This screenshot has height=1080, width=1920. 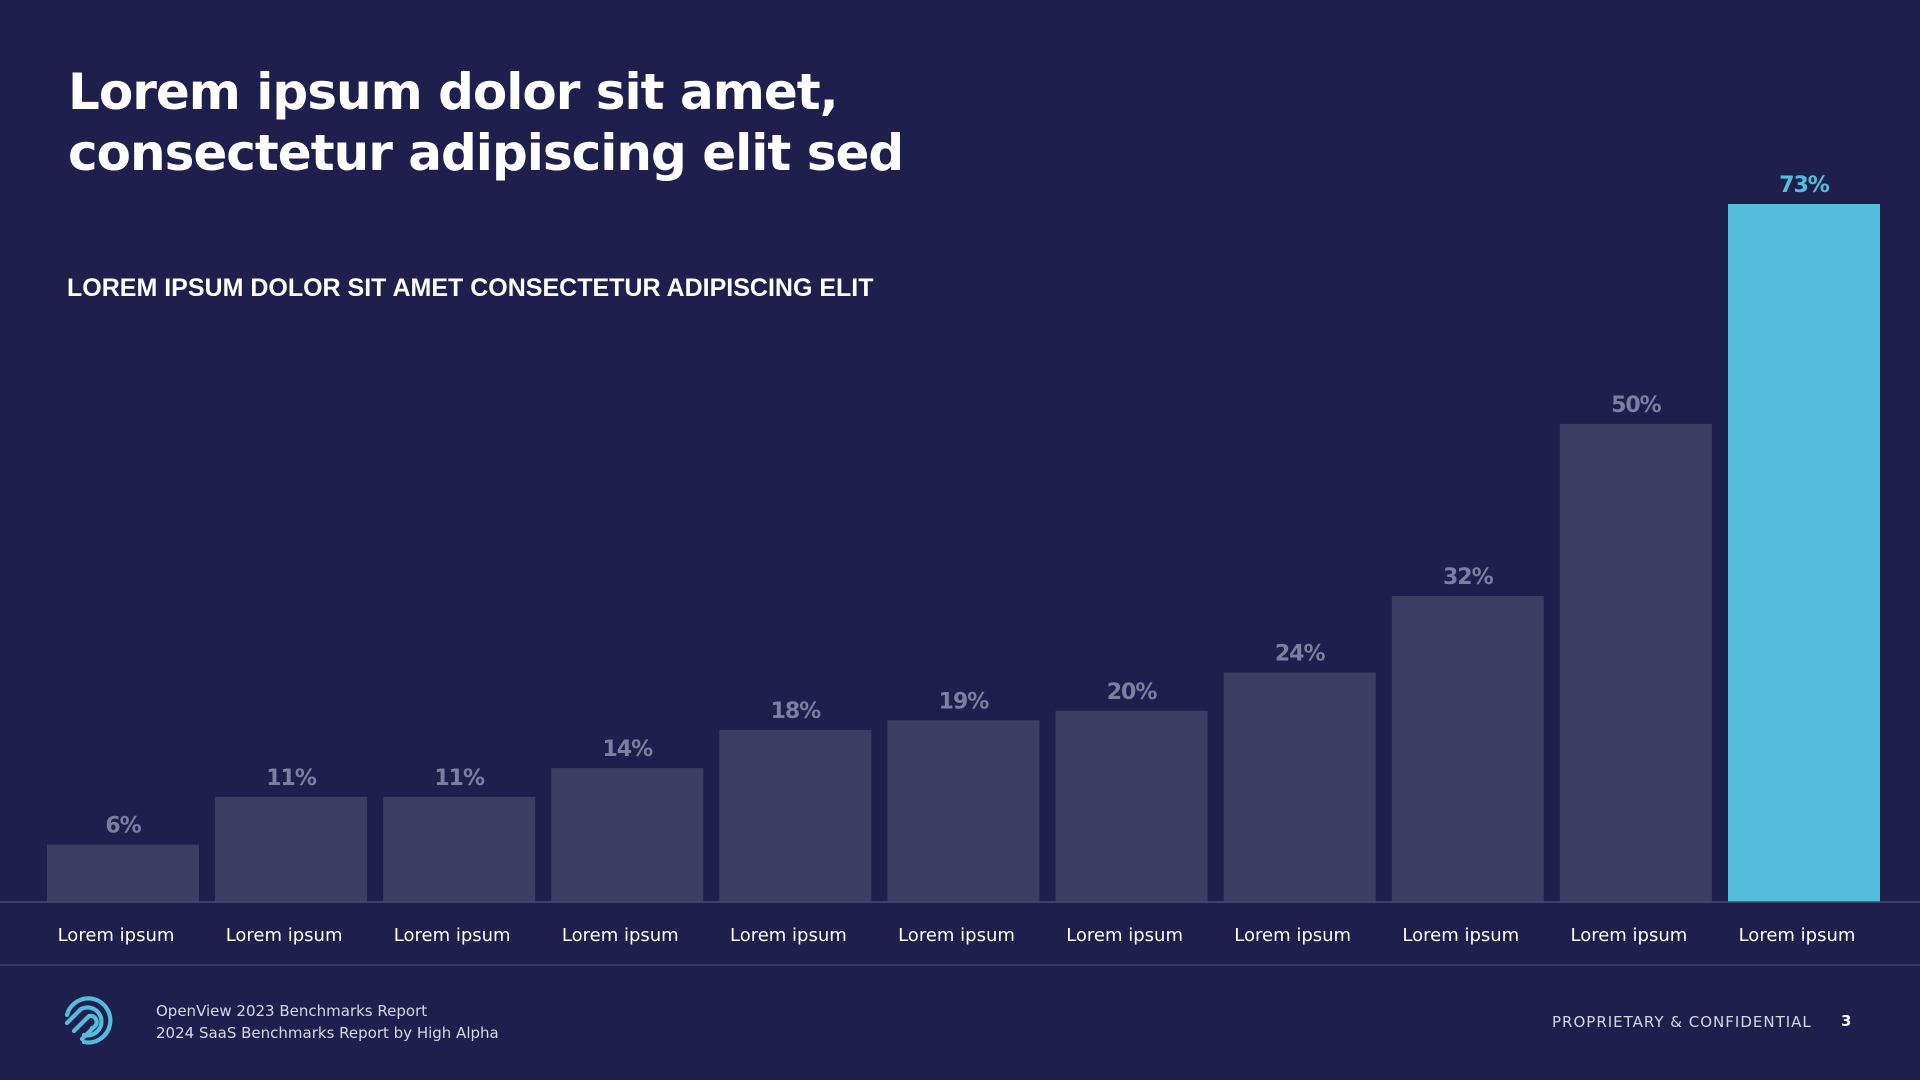 I want to click on bar-value-label-7: 20%, so click(x=1132, y=692).